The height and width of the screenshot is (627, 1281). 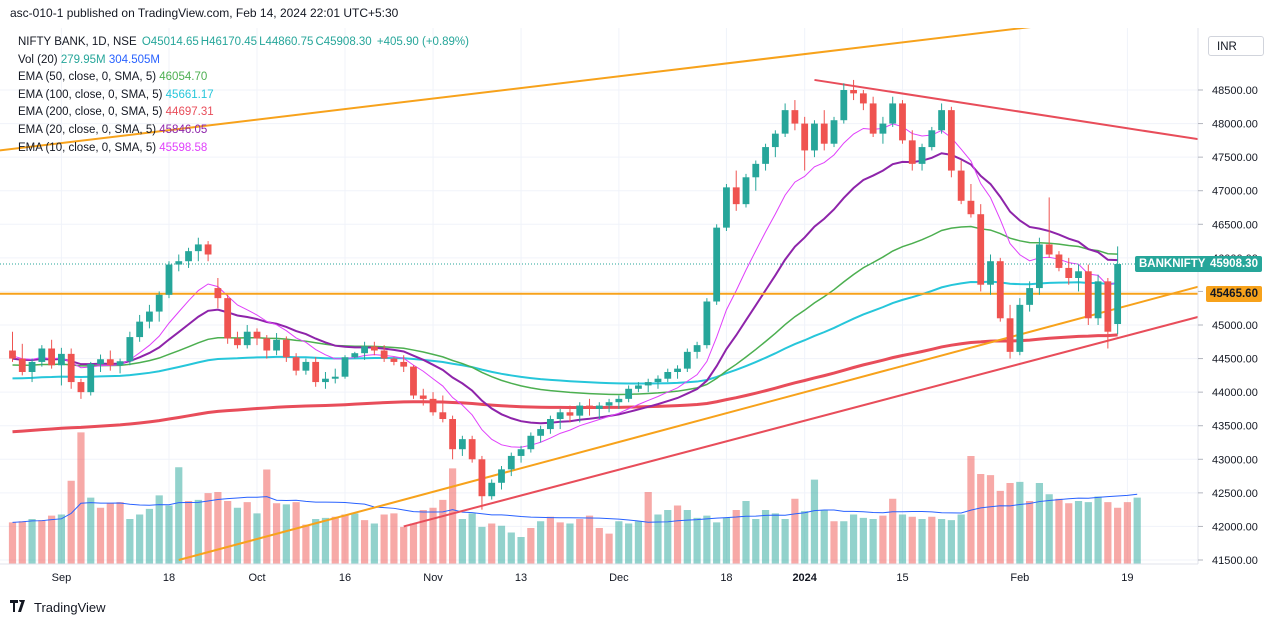 I want to click on ema100-legend-row: EMA (100, close, 0, SMA, 5) 45661.17, so click(x=244, y=96).